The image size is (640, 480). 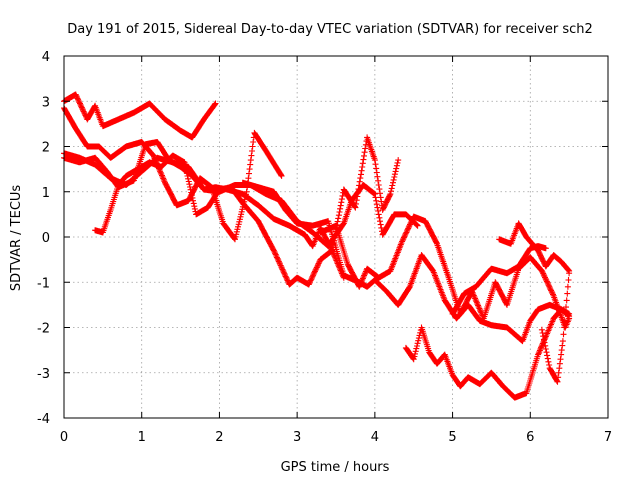 What do you see at coordinates (530, 437) in the screenshot?
I see `x-tick-label: 6` at bounding box center [530, 437].